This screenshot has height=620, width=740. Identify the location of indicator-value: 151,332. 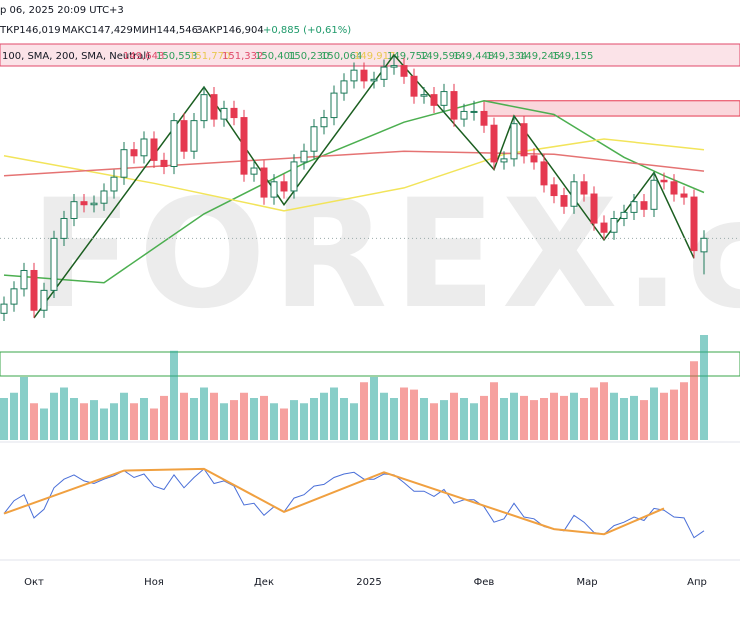
(242, 56).